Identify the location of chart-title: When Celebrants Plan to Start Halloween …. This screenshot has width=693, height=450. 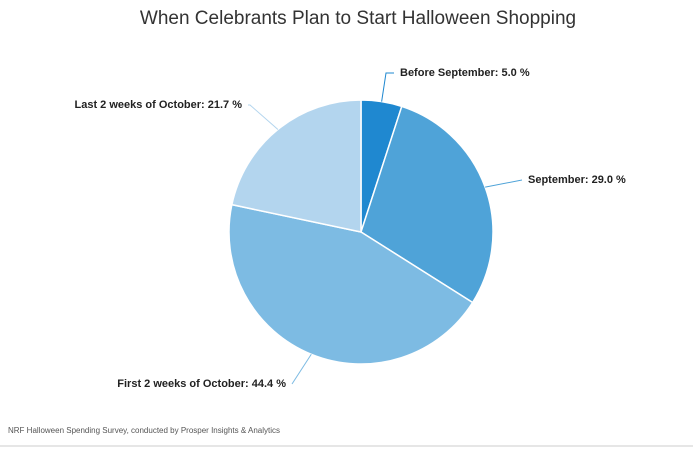
(358, 18).